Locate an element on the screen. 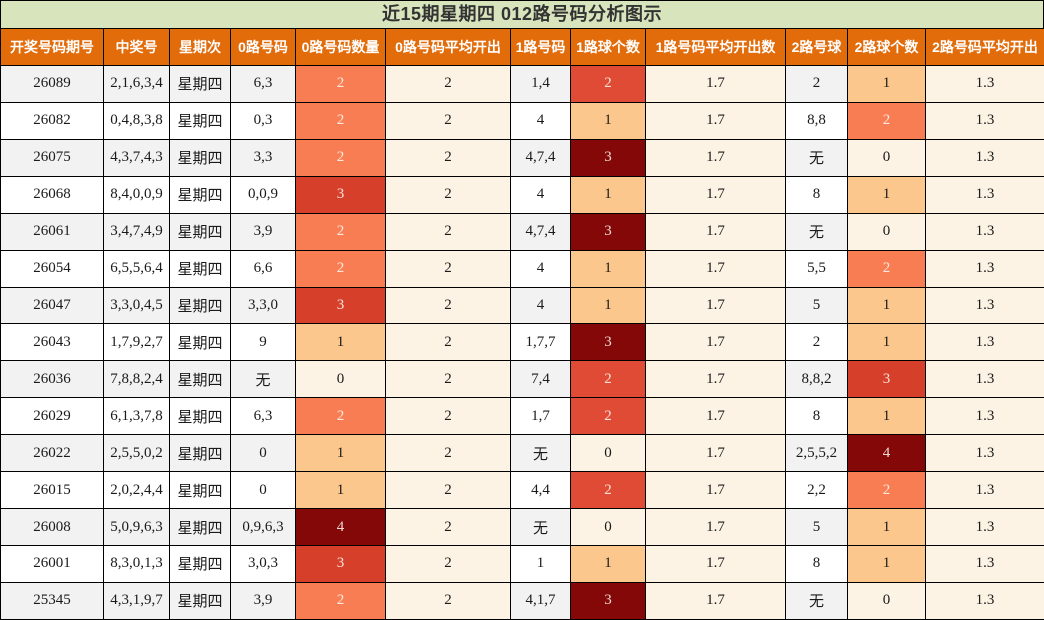 The width and height of the screenshot is (1044, 620). table-cell: 8,4,0,0,9 is located at coordinates (136, 194).